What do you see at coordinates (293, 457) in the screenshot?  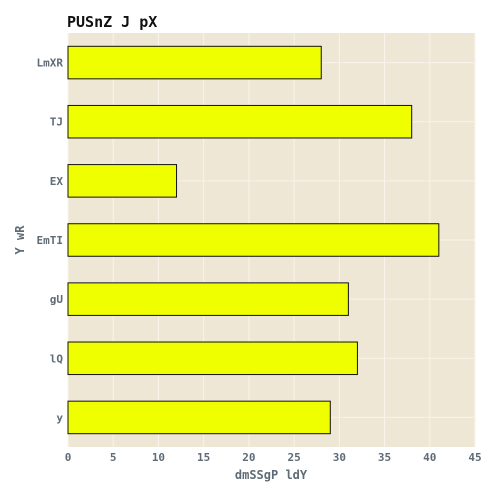 I see `x-tick-label: 25` at bounding box center [293, 457].